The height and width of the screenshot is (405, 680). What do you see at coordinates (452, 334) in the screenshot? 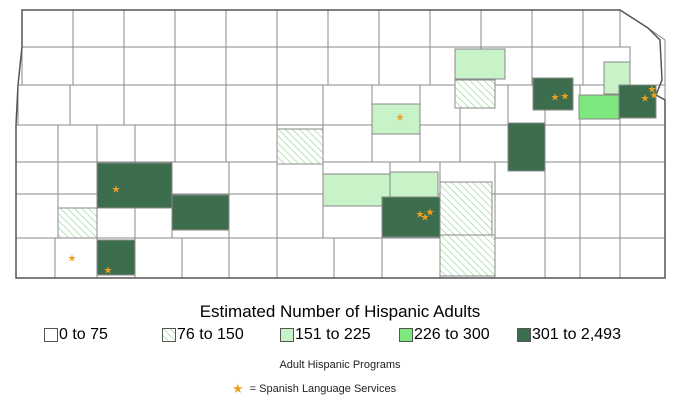
I see `legend-label: 226 to 300` at bounding box center [452, 334].